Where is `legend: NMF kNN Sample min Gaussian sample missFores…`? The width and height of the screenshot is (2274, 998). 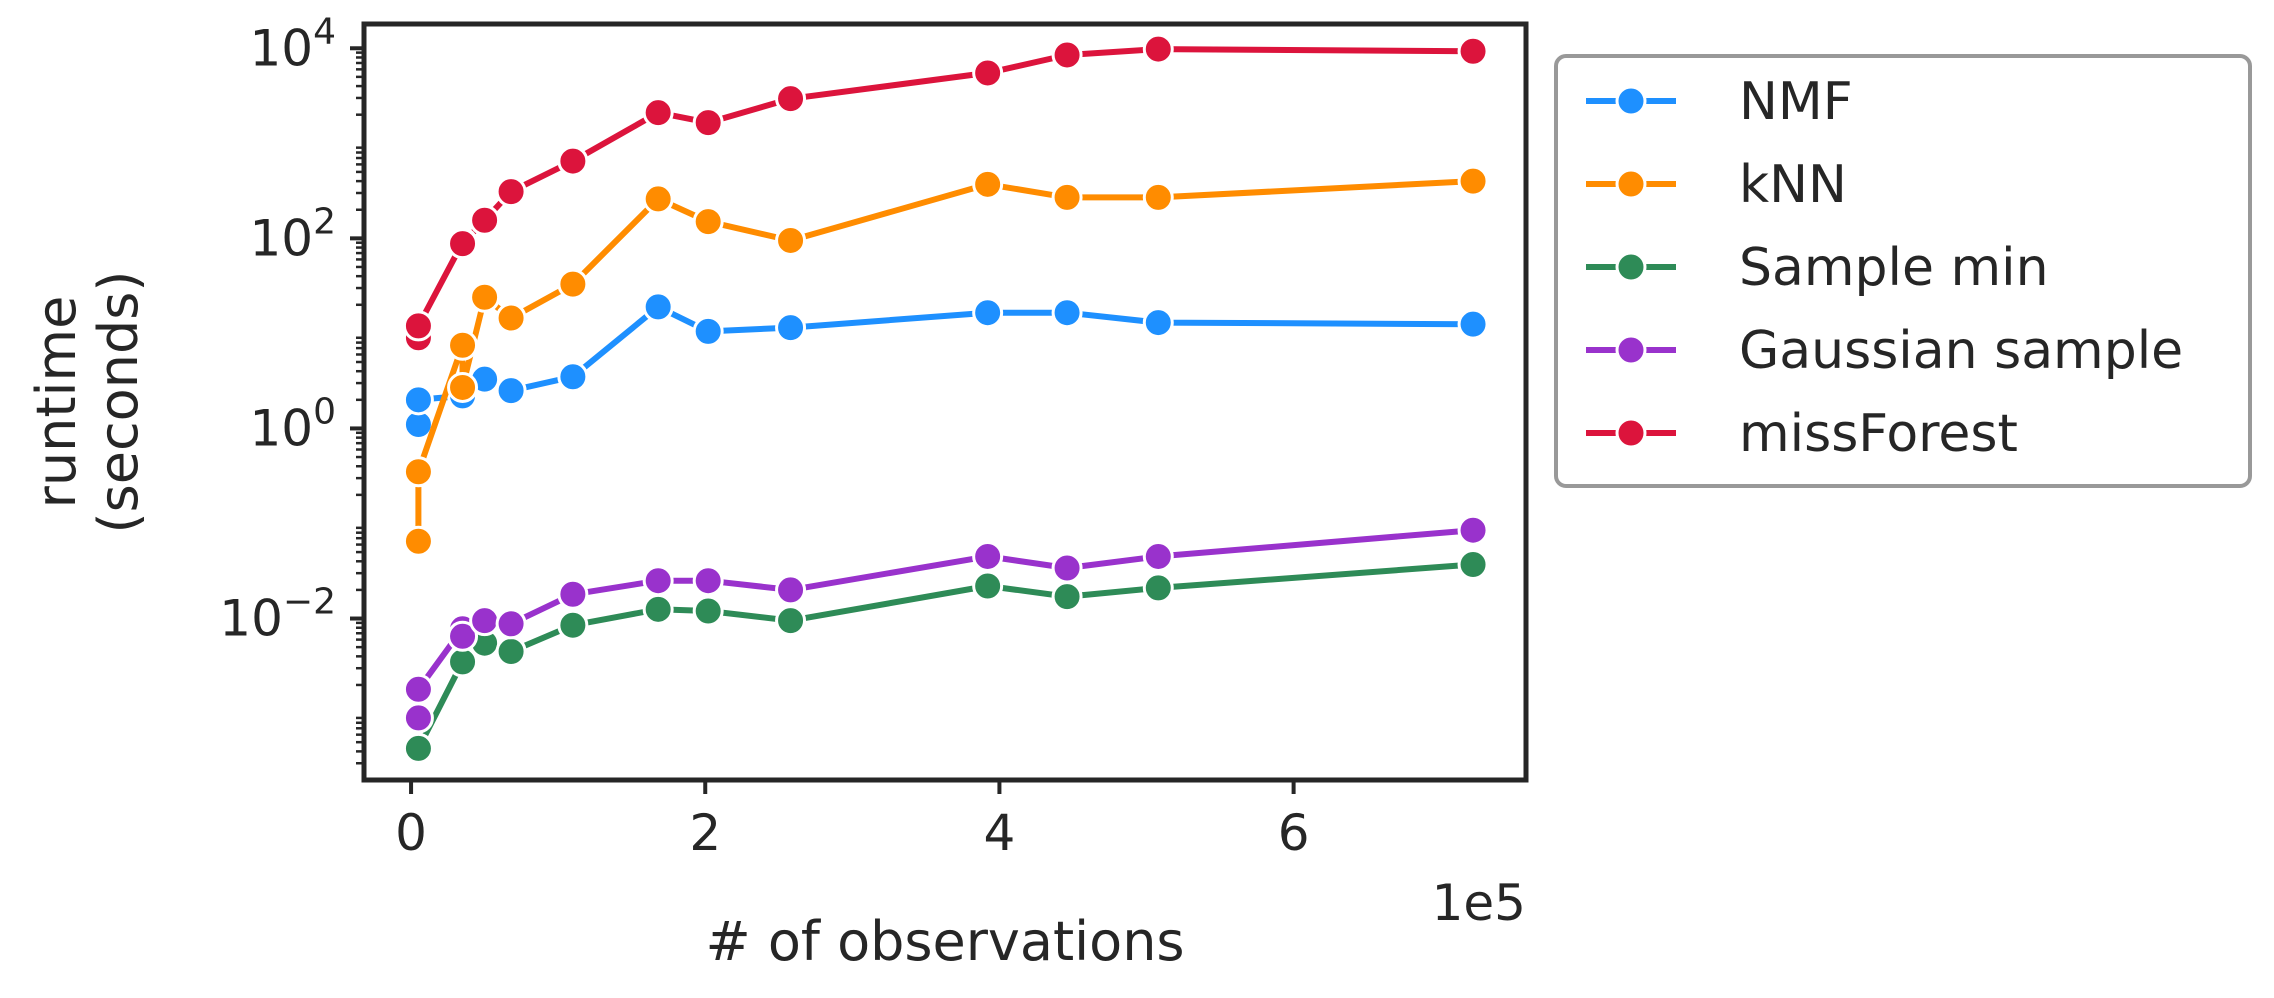
legend: NMF kNN Sample min Gaussian sample missFores… is located at coordinates (1903, 271).